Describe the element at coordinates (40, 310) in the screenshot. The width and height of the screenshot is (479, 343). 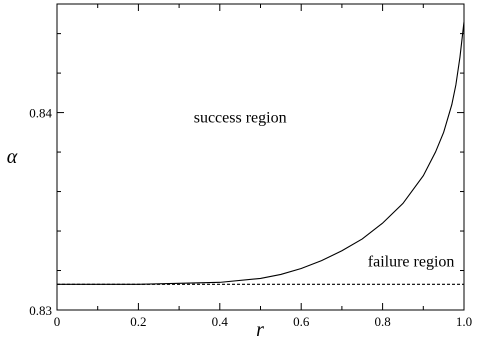
I see `y-tick-label: 0.83` at that location.